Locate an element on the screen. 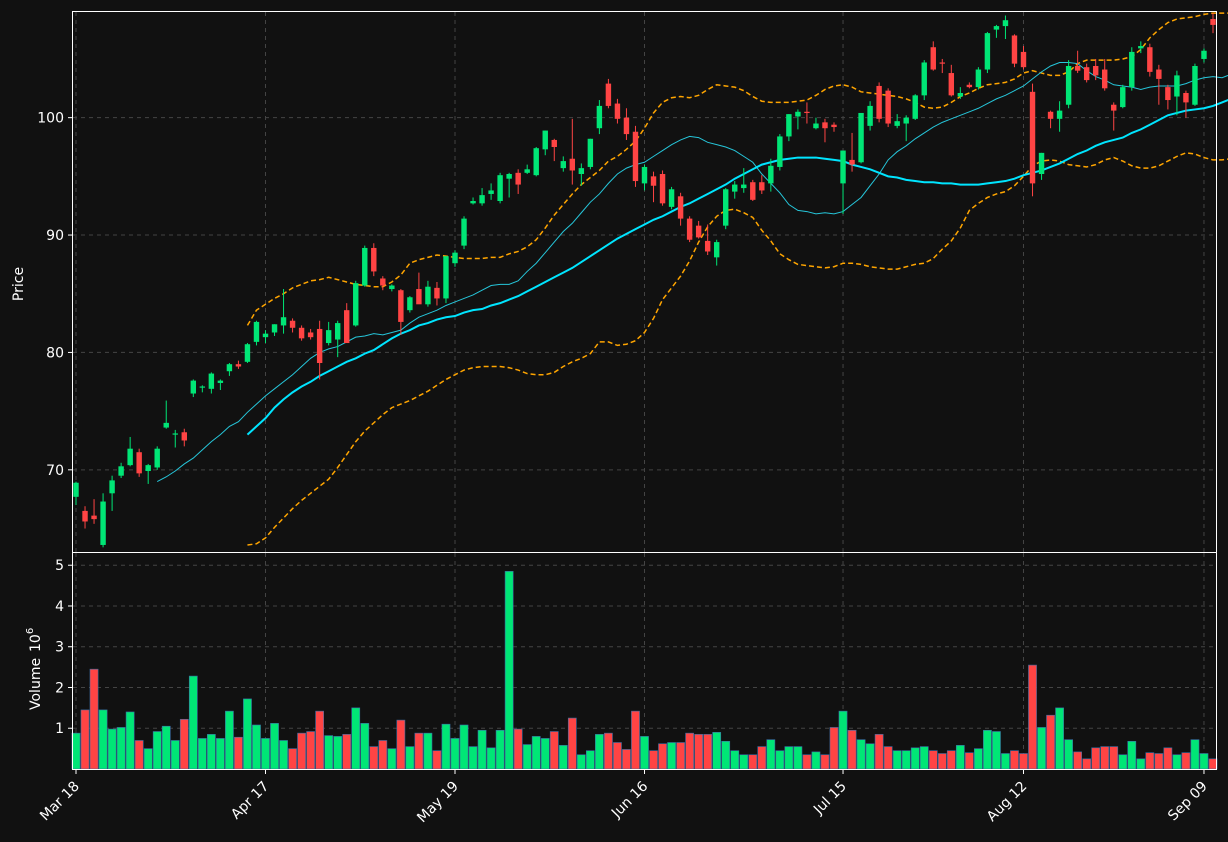  volume-unit-base: 10 is located at coordinates (36, 643).